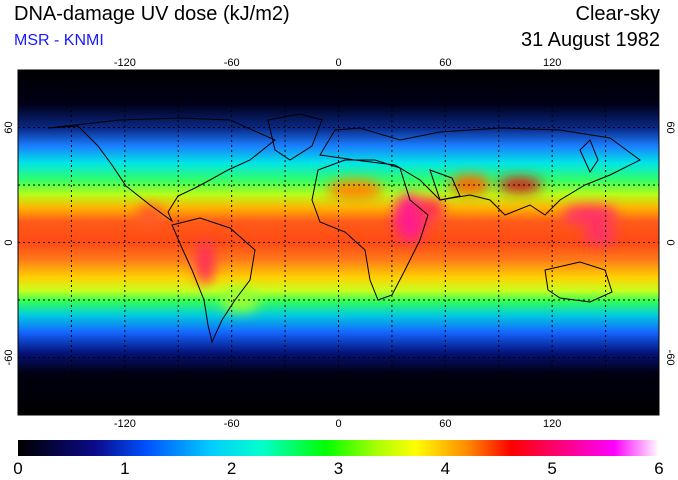 Image resolution: width=678 pixels, height=480 pixels. I want to click on colorbar-tick-label: 0, so click(18, 468).